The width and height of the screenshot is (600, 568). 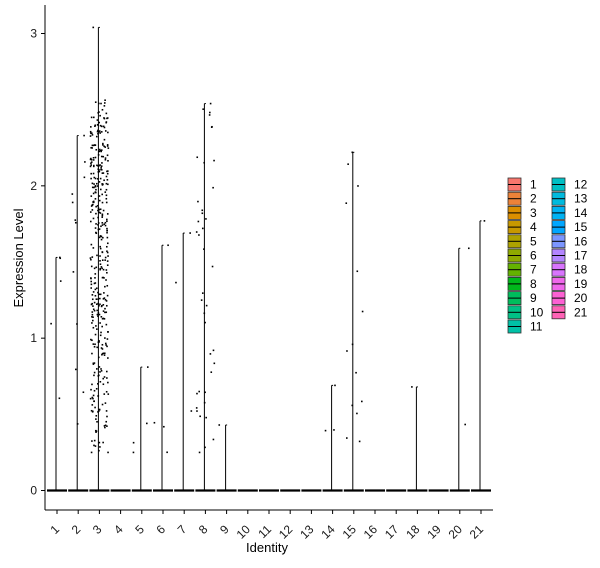 What do you see at coordinates (536, 327) in the screenshot?
I see `legend-label-11: 11` at bounding box center [536, 327].